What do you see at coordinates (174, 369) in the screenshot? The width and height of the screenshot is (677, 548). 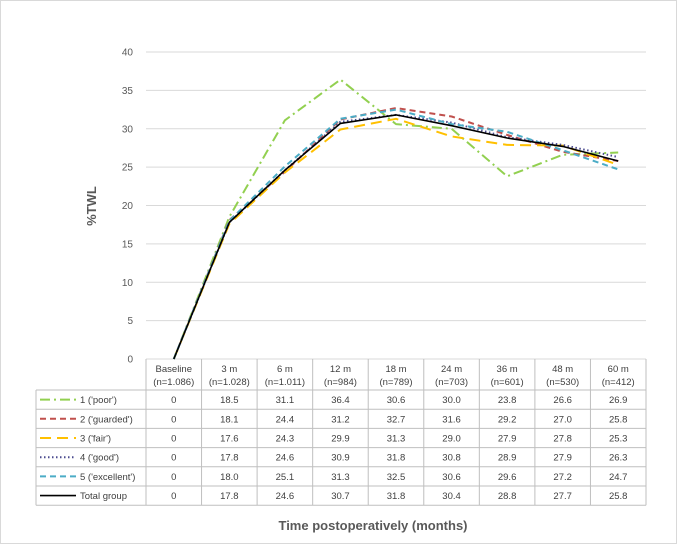 I see `x-category-label: Baseline` at bounding box center [174, 369].